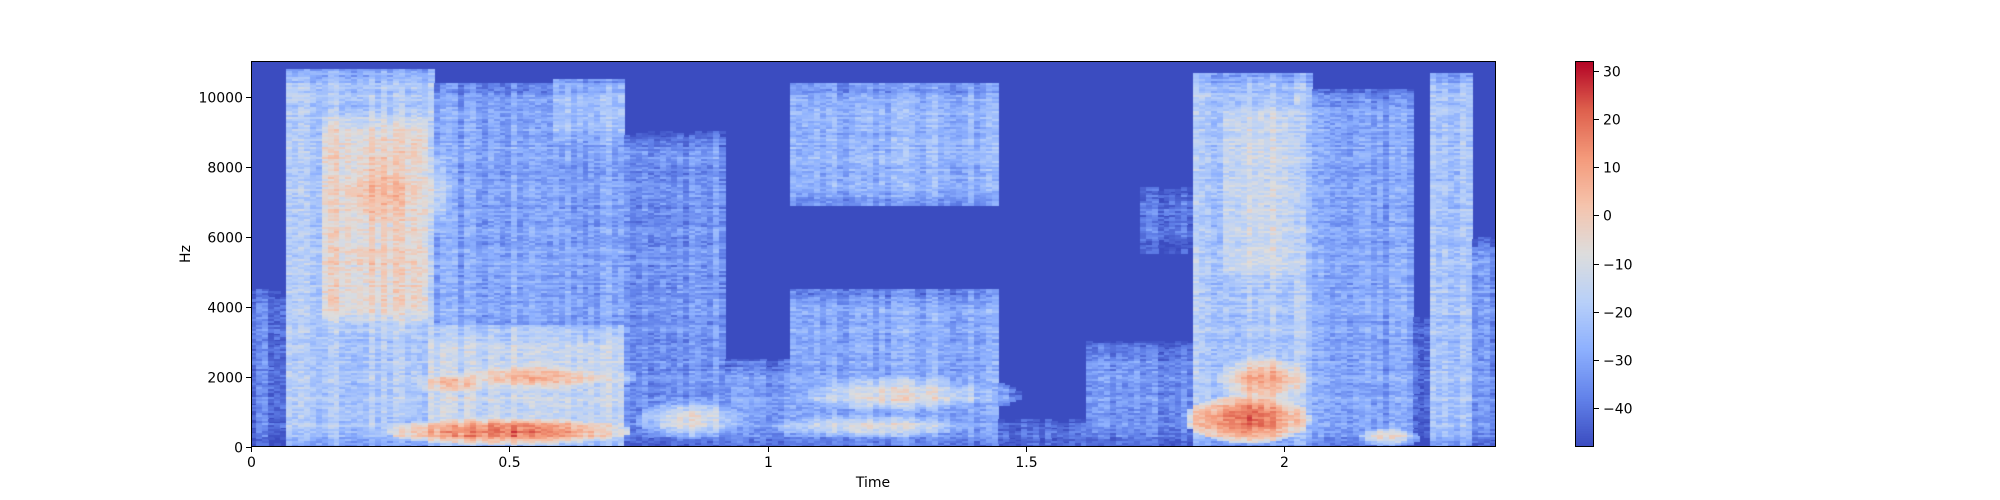  What do you see at coordinates (509, 463) in the screenshot?
I see `x-tick-label: 0.5` at bounding box center [509, 463].